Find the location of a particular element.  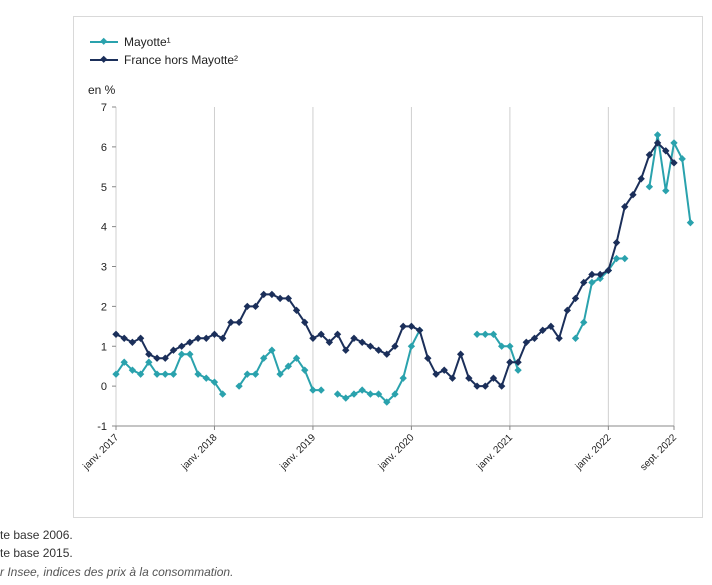

y-tick-label: 0 is located at coordinates (104, 387).